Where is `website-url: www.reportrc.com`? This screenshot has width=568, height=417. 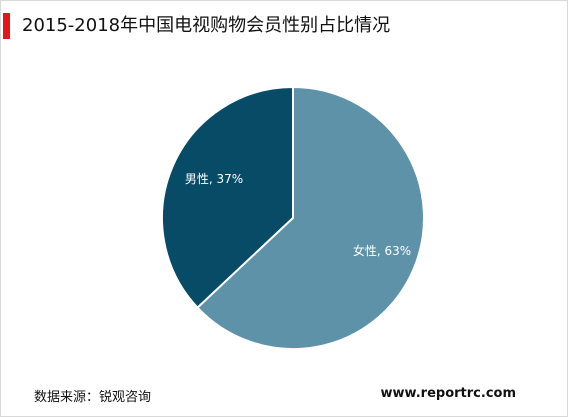
website-url: www.reportrc.com is located at coordinates (448, 393).